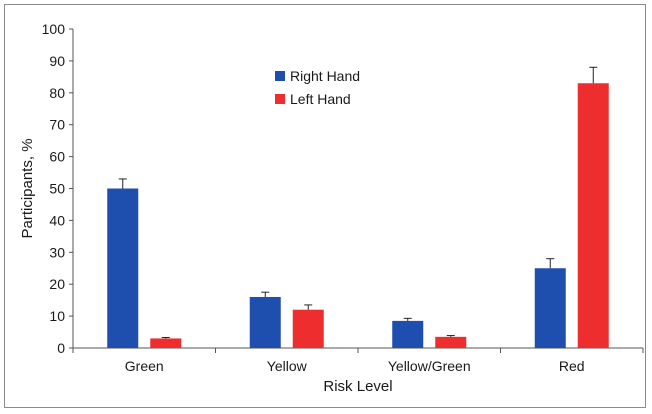 The width and height of the screenshot is (652, 414). What do you see at coordinates (317, 87) in the screenshot?
I see `legend: Right Hand Left Hand` at bounding box center [317, 87].